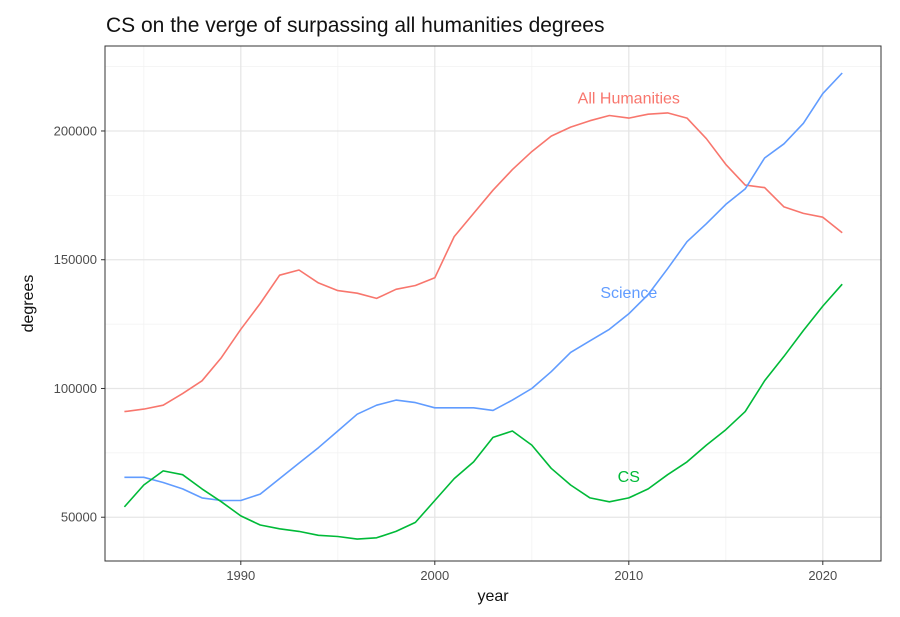 The image size is (900, 617). Describe the element at coordinates (628, 293) in the screenshot. I see `series-label-science: Science` at that location.